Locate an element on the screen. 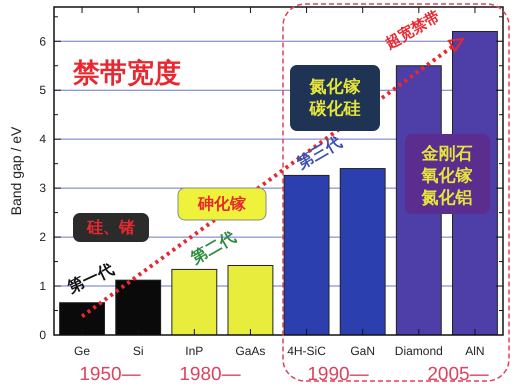  x-tick-label: 4H-SiC is located at coordinates (306, 351).